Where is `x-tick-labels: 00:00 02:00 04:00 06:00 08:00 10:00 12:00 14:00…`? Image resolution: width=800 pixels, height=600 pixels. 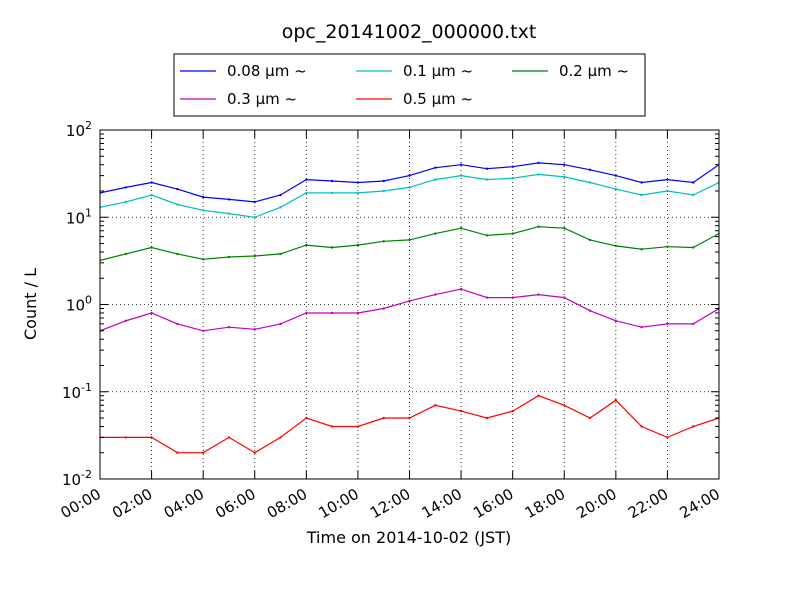
x-tick-labels: 00:00 02:00 04:00 06:00 08:00 10:00 12:00 14:00… is located at coordinates (390, 503).